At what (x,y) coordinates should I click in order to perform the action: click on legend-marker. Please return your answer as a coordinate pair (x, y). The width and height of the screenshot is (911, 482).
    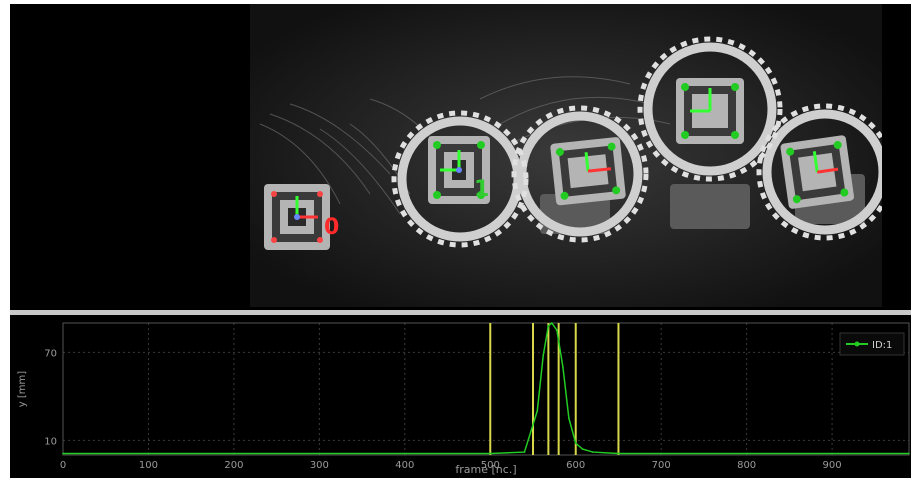
    Looking at the image, I should click on (857, 344).